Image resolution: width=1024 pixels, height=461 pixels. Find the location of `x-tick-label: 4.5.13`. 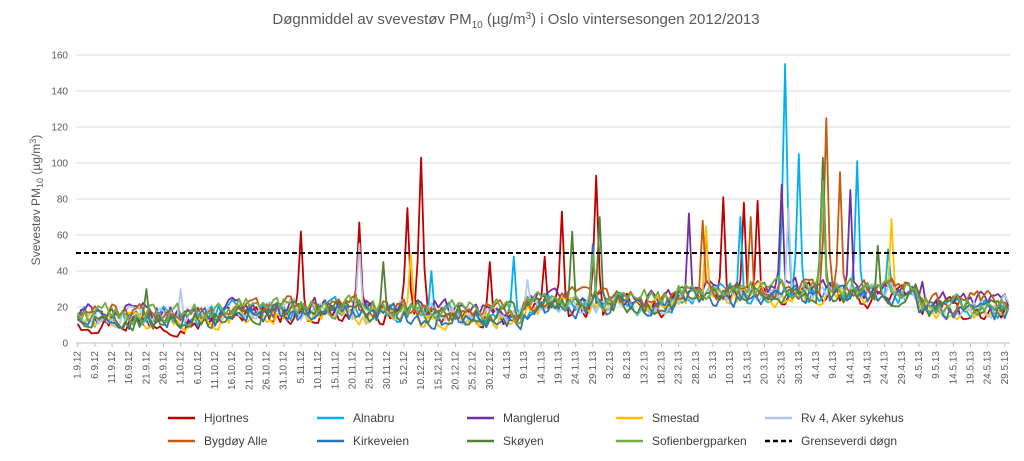

x-tick-label: 4.5.13 is located at coordinates (919, 365).